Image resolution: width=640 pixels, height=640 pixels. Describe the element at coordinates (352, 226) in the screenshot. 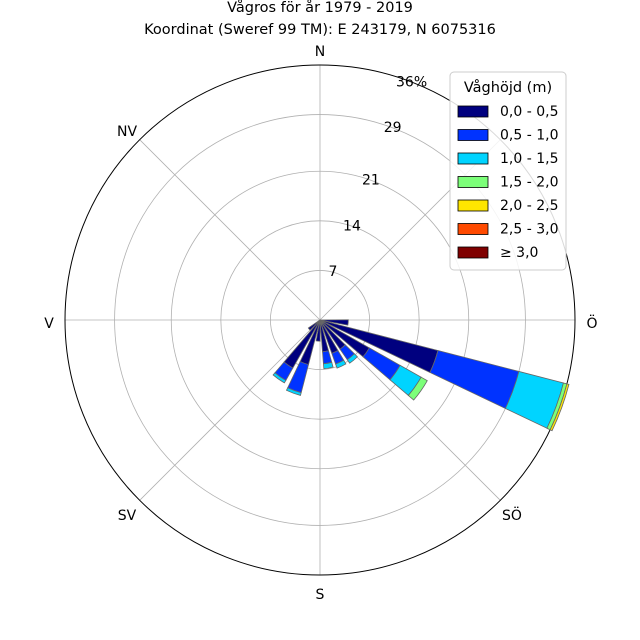

I see `radial-tick-label: 14` at that location.